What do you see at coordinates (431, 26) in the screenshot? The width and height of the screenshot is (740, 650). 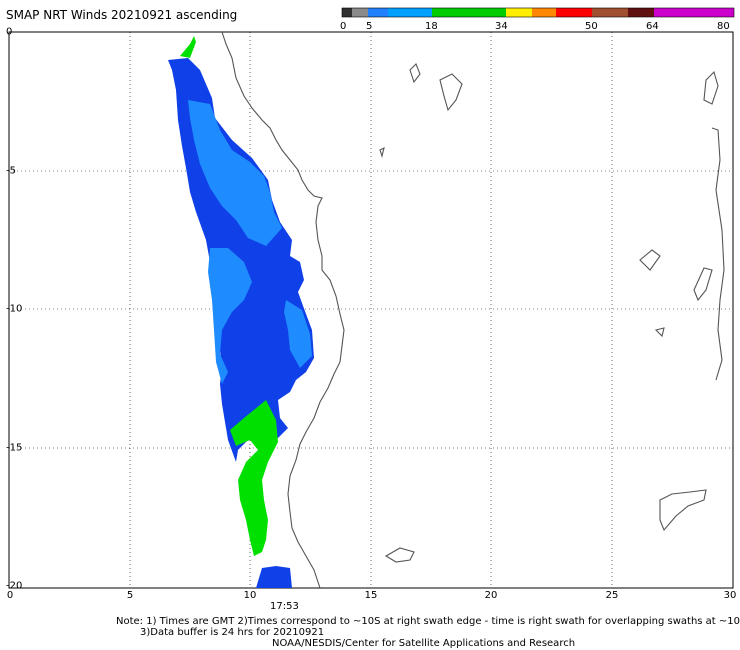 I see `colorbar-label-18: 18` at bounding box center [431, 26].